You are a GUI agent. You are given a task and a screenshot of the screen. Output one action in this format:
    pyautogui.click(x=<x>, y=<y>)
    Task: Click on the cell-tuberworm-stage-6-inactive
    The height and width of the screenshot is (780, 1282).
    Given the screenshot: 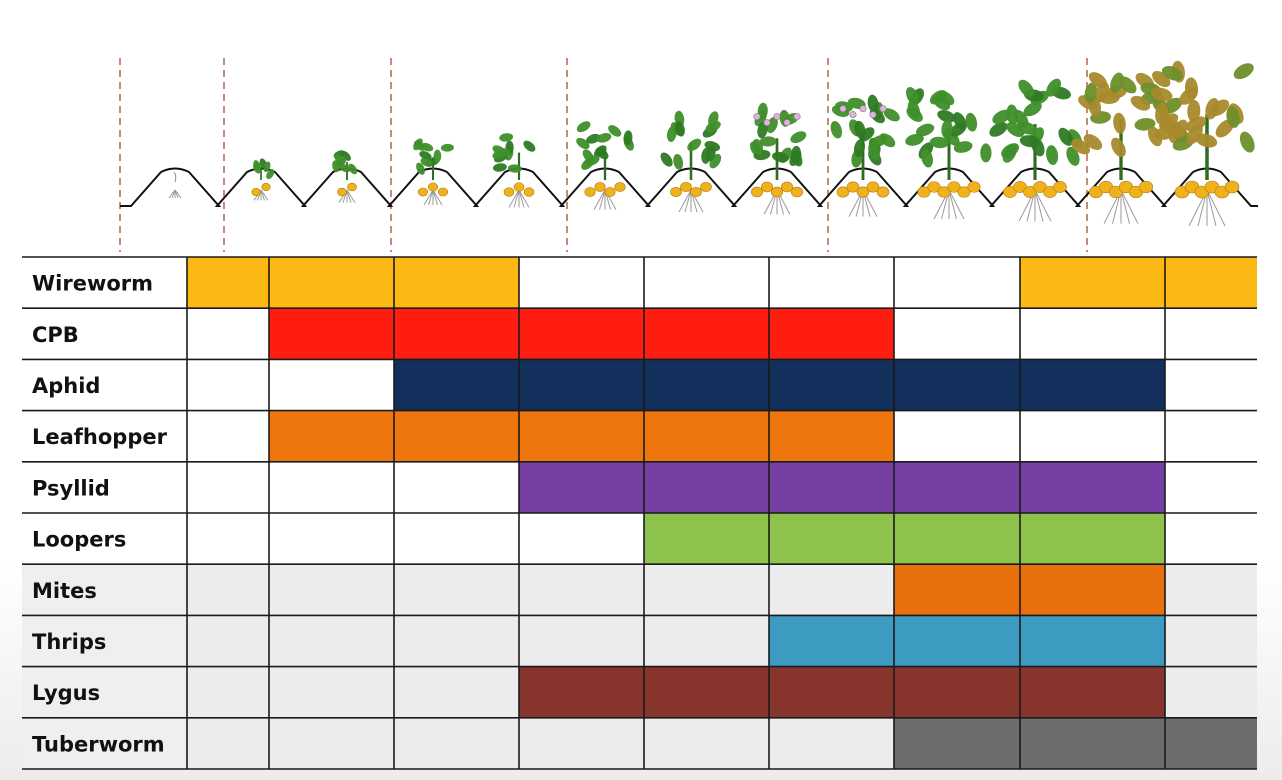 What is the action you would take?
    pyautogui.click(x=831, y=743)
    